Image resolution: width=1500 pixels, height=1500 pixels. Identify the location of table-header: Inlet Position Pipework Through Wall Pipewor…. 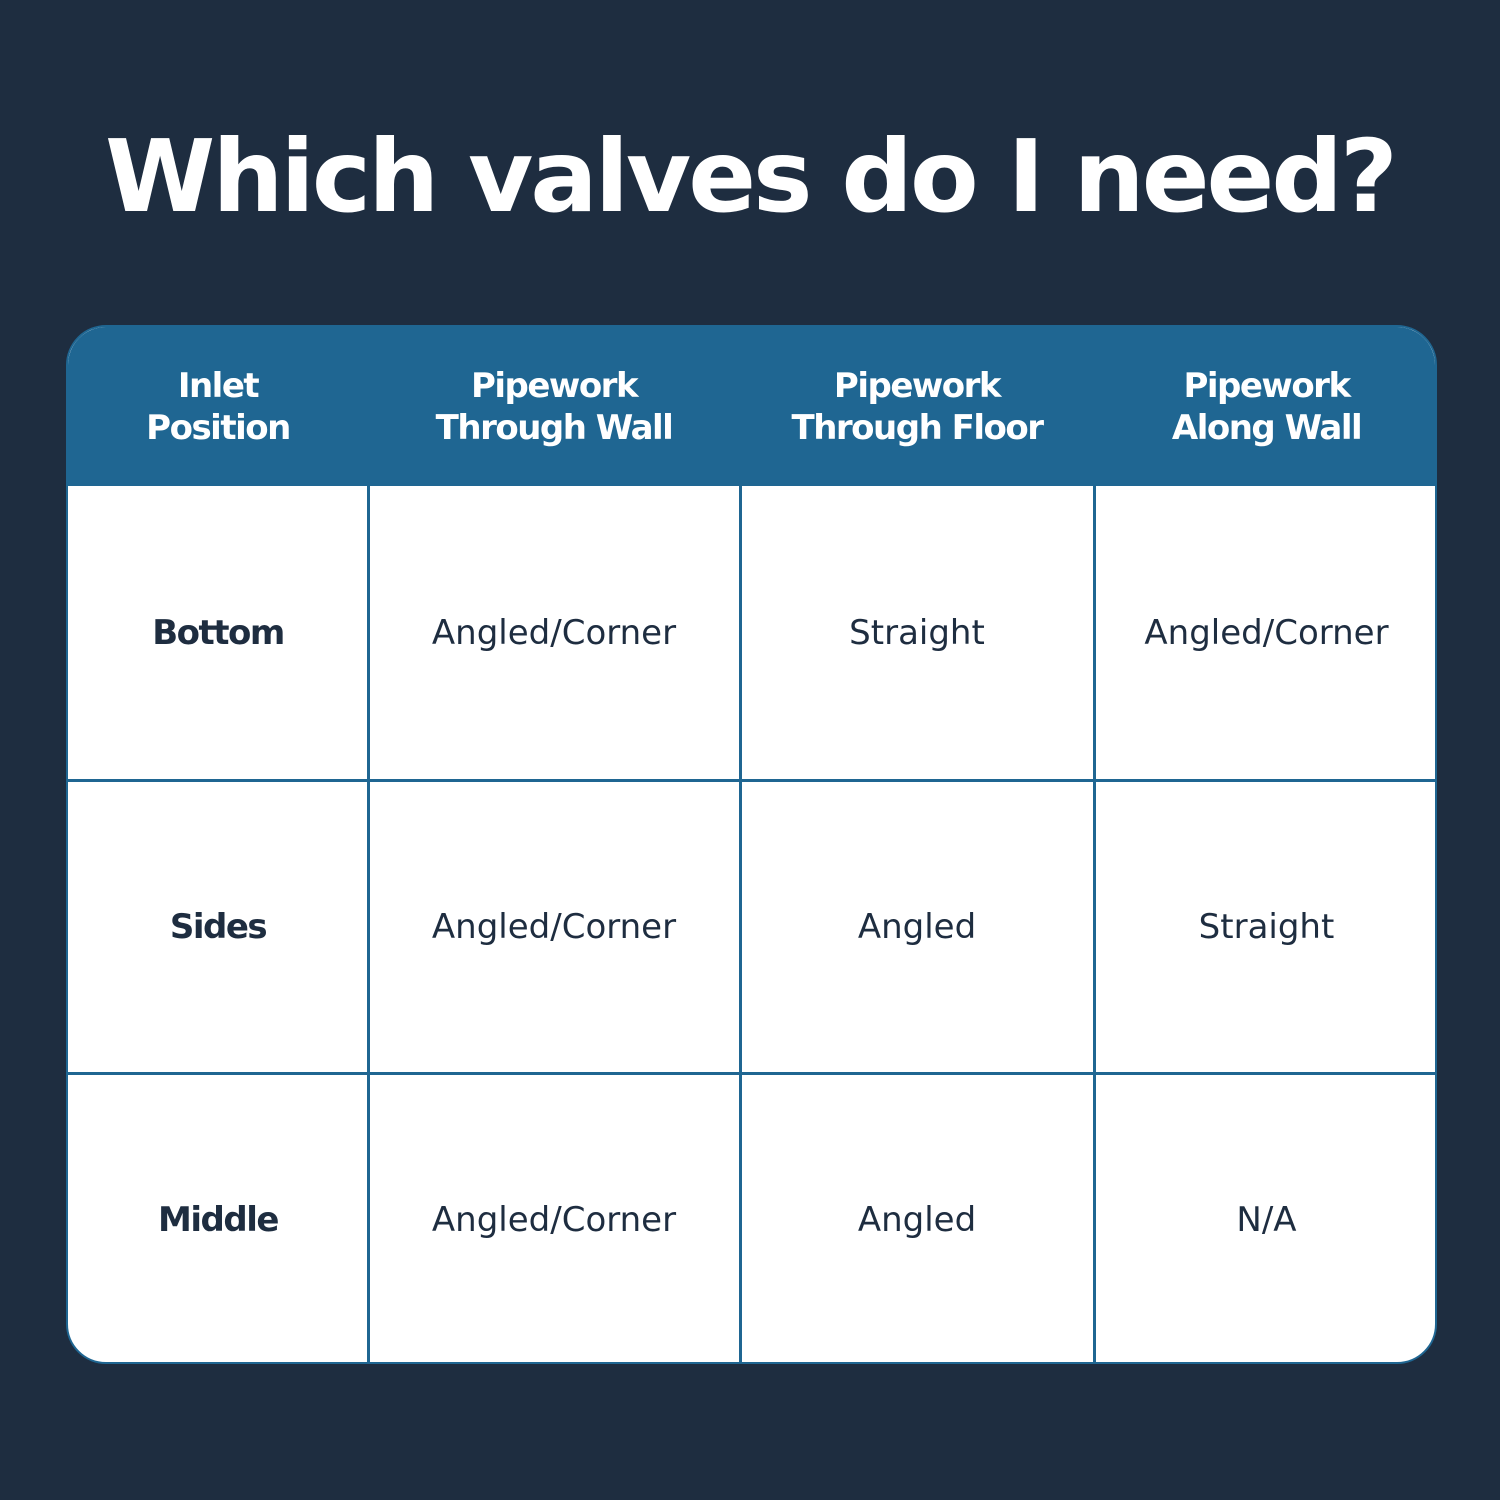
(751, 406).